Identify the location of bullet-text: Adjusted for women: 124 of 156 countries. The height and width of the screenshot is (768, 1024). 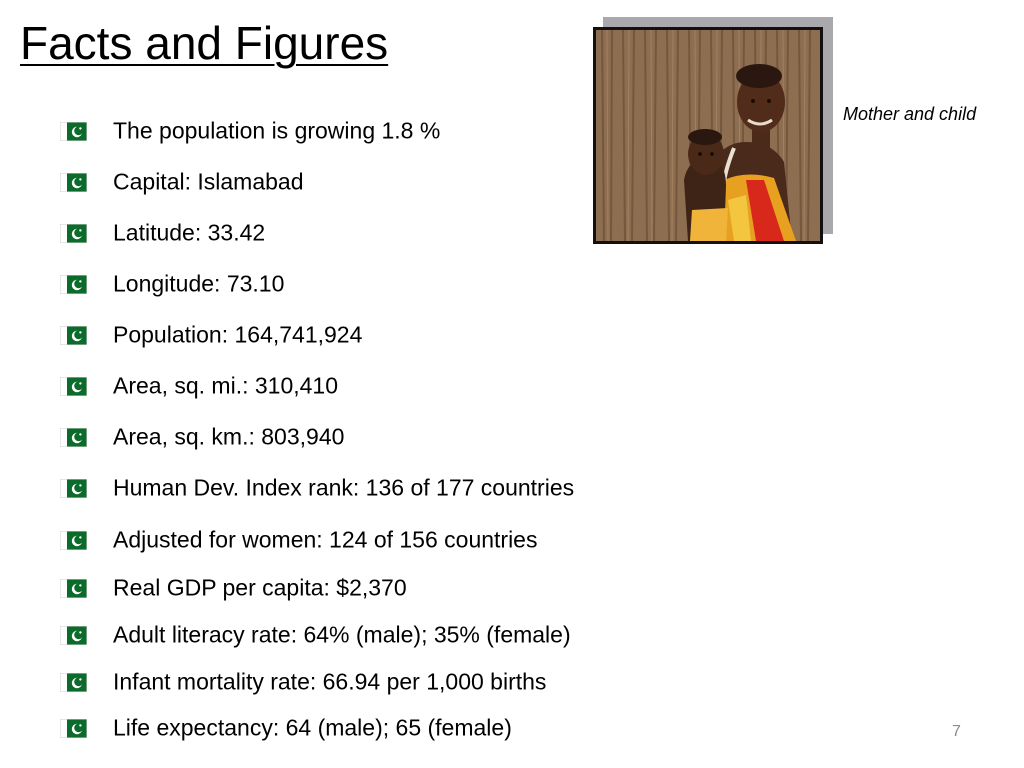
(325, 539).